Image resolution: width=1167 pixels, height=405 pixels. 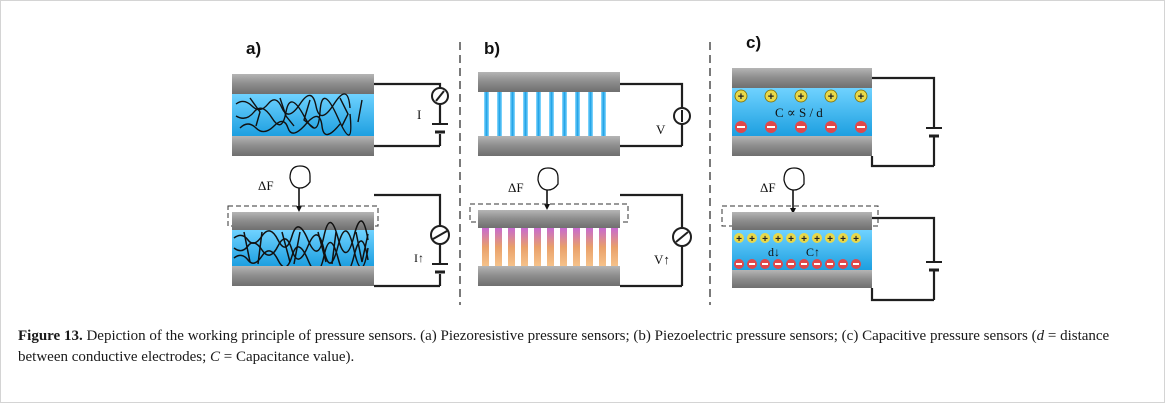 I want to click on voltage-increase-label: V↑, so click(x=662, y=259).